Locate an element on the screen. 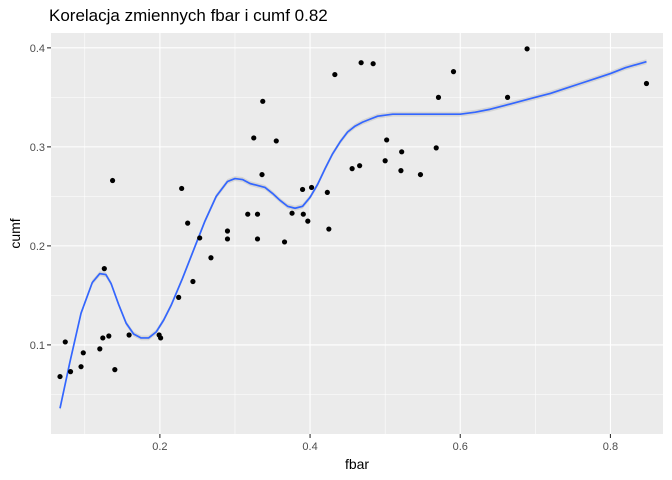  x-tick-label: 0.2 is located at coordinates (159, 447).